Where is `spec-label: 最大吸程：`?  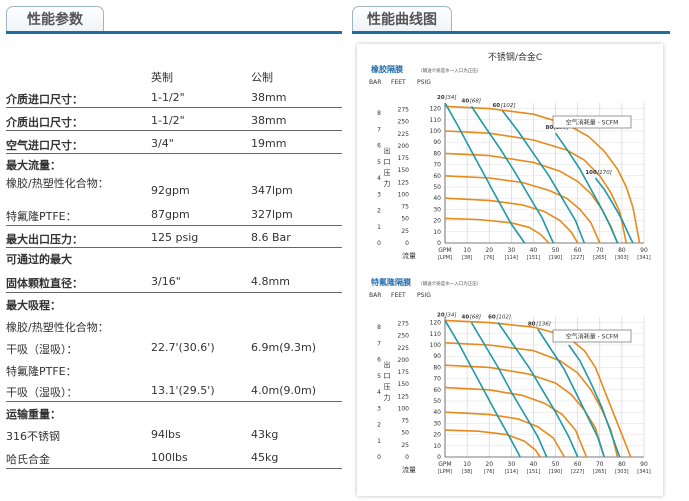 spec-label: 最大吸程： is located at coordinates (33, 305).